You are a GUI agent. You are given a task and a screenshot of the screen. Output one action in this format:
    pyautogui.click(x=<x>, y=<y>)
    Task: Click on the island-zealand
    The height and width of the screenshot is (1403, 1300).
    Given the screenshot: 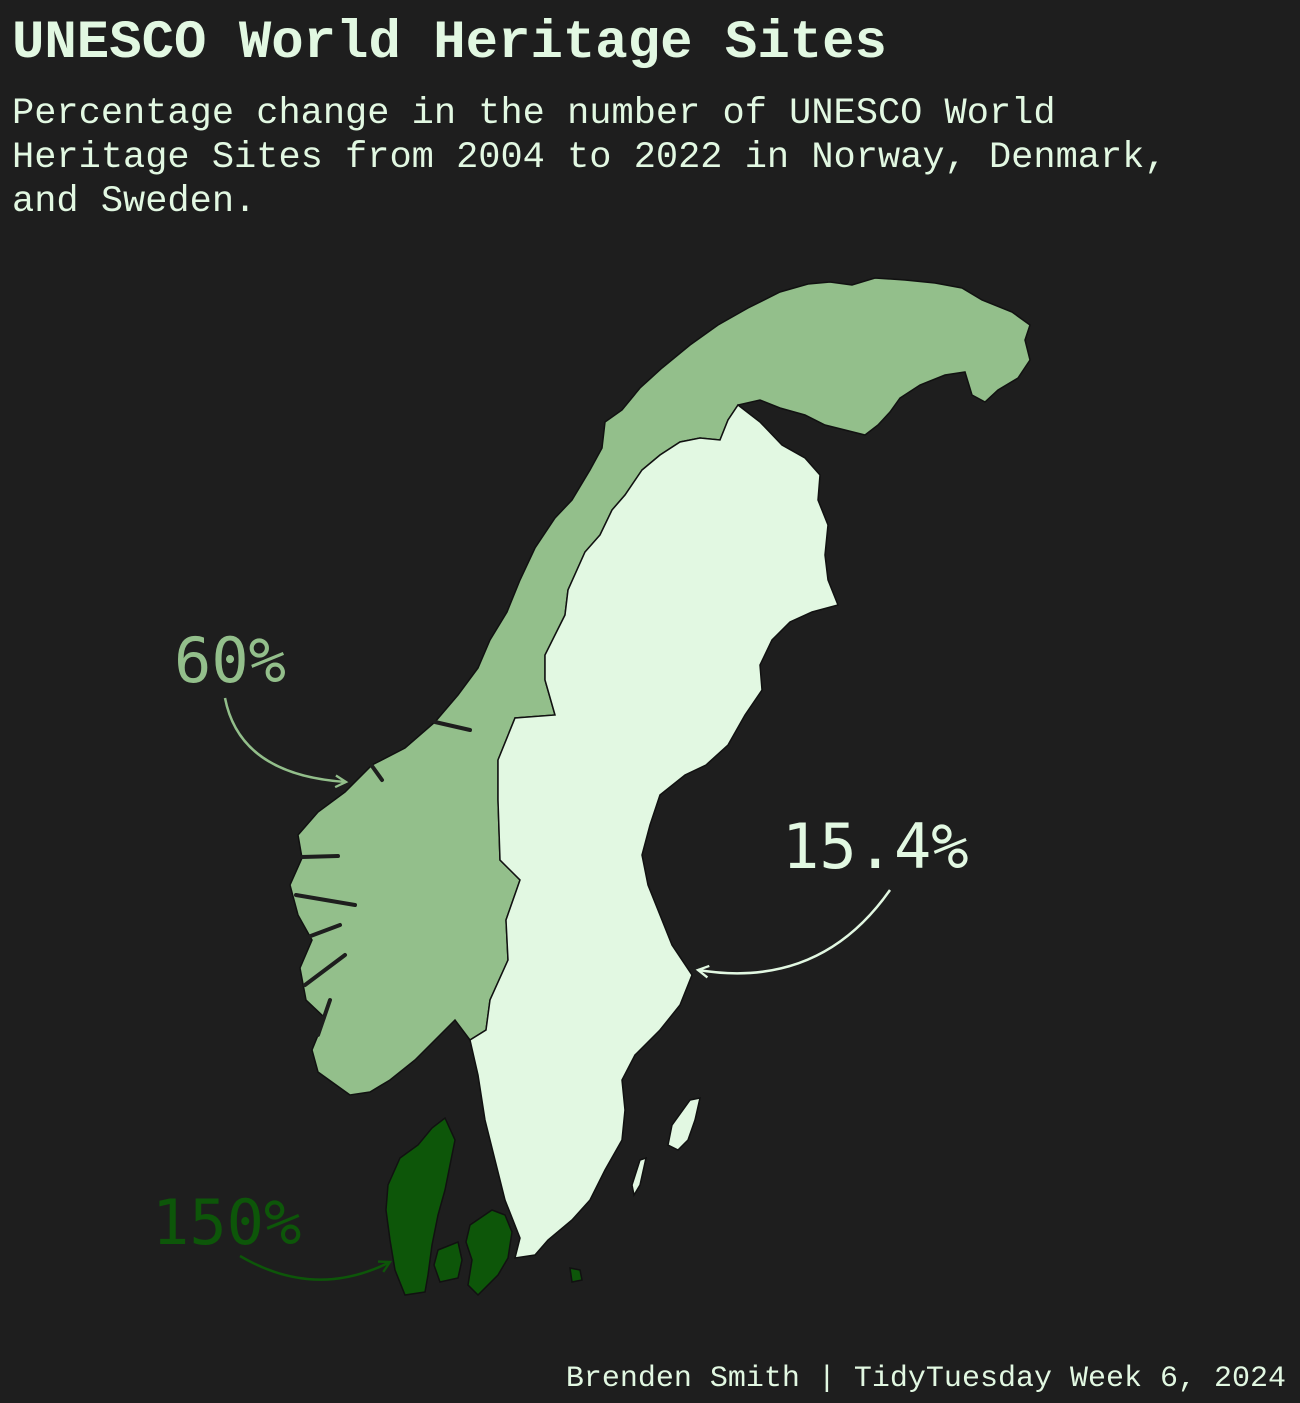 What is the action you would take?
    pyautogui.click(x=489, y=1253)
    